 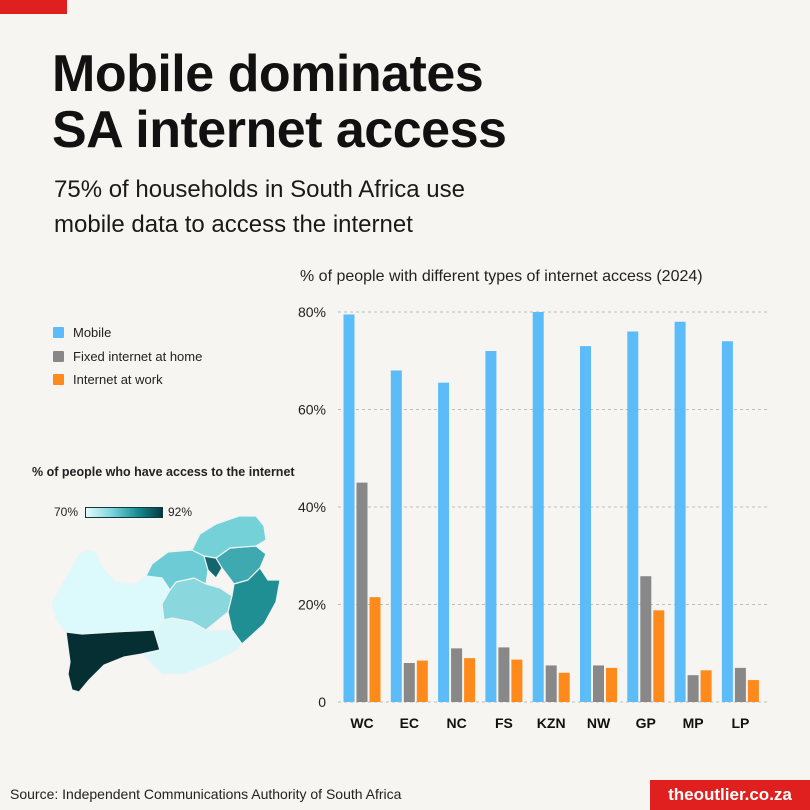 What do you see at coordinates (118, 380) in the screenshot?
I see `legend-label-work: Internet at work` at bounding box center [118, 380].